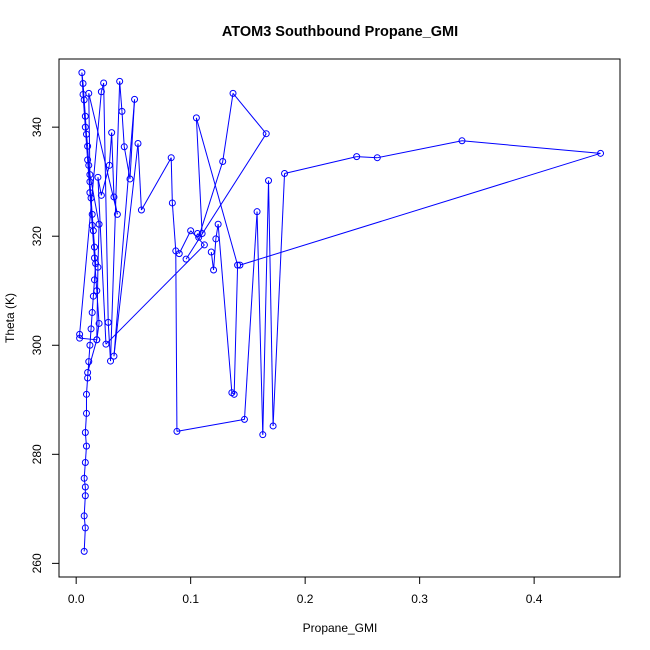 This screenshot has width=650, height=650. What do you see at coordinates (37, 563) in the screenshot?
I see `y-tick-label: 260` at bounding box center [37, 563].